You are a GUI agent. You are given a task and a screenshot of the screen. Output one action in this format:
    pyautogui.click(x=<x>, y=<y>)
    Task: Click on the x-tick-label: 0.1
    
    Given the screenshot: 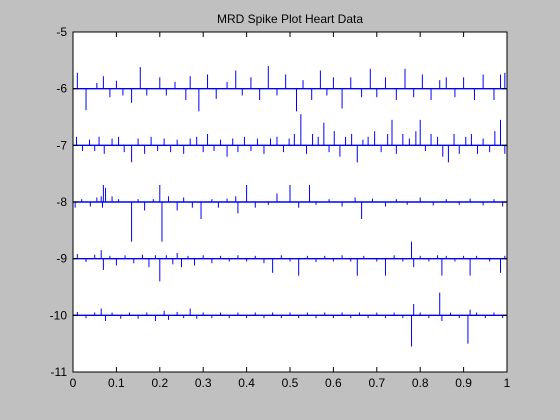 What is the action you would take?
    pyautogui.click(x=116, y=383)
    